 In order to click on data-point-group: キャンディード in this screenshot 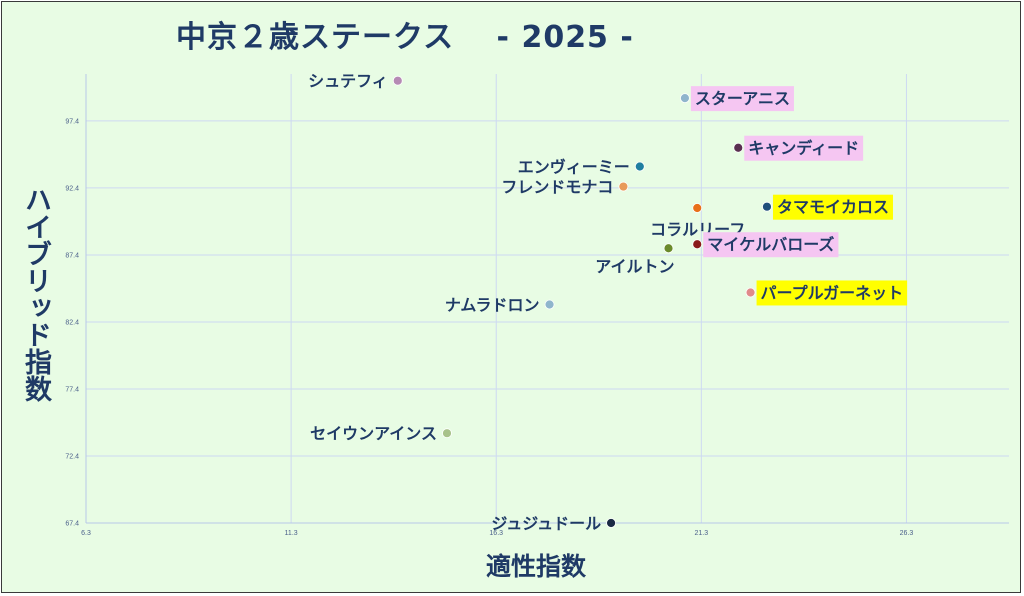, I will do `click(798, 148)`.